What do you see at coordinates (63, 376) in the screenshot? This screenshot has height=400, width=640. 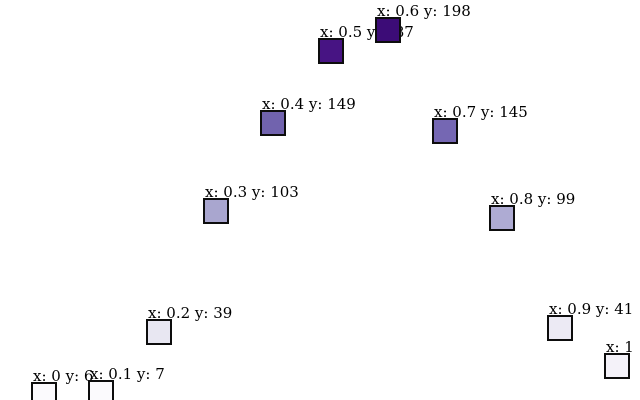 I see `scatter-point-label: x: 0 y: 6` at bounding box center [63, 376].